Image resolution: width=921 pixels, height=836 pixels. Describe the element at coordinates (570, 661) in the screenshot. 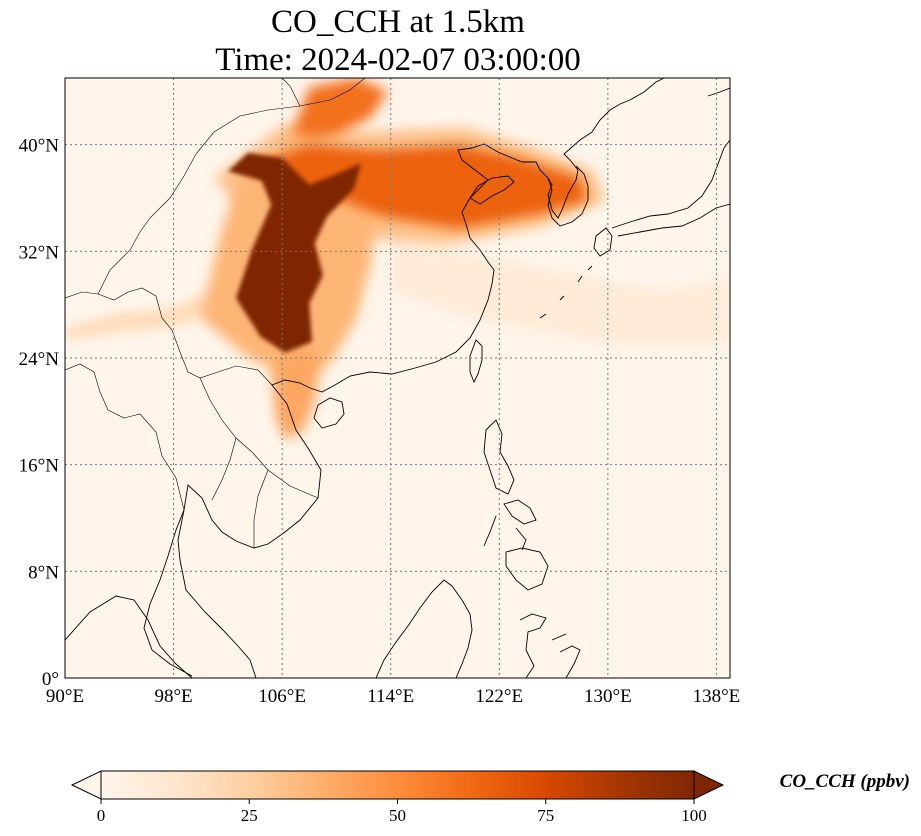

I see `coastline-new-guinea` at that location.